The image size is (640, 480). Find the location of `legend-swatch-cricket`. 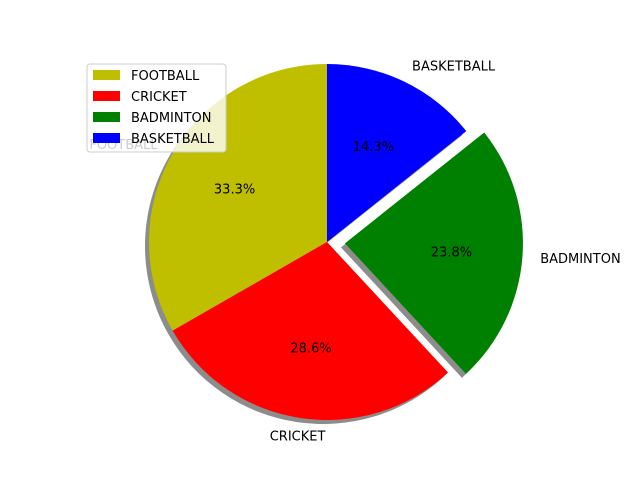

legend-swatch-cricket is located at coordinates (106, 96).